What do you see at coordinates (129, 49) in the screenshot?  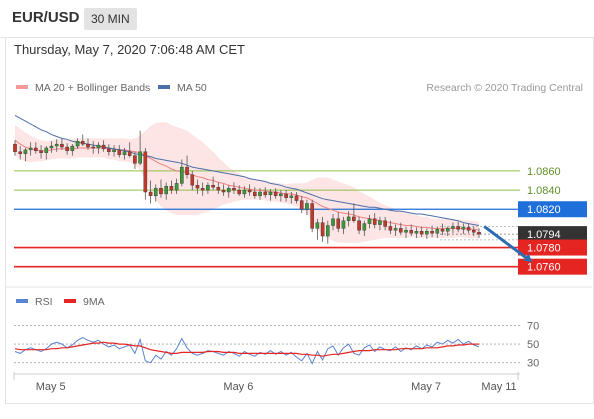 I see `chart-datetime: Thursday, May 7, 2020 7:06:48 AM CET` at bounding box center [129, 49].